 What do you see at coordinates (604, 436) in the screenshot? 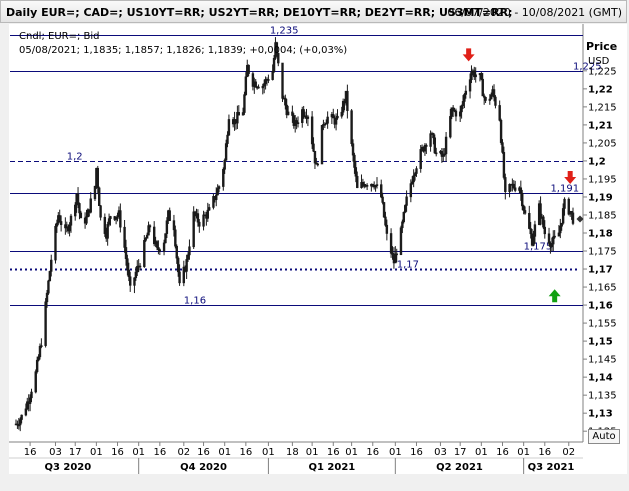
I see `auto-scale-button: Auto` at bounding box center [604, 436].